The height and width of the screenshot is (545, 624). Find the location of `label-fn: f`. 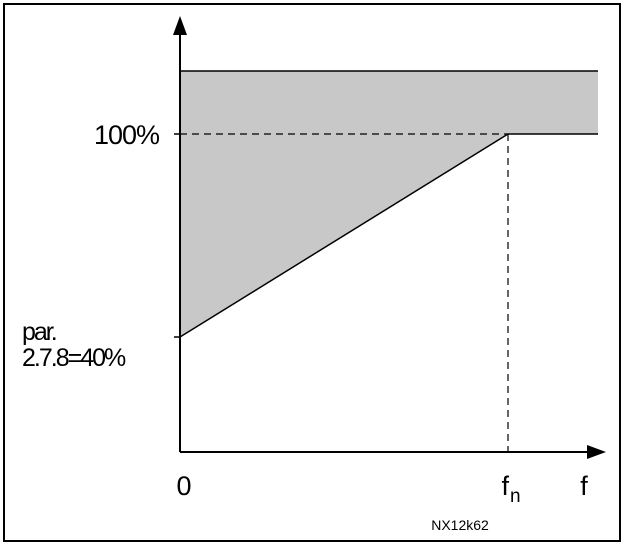

label-fn: f is located at coordinates (505, 486).